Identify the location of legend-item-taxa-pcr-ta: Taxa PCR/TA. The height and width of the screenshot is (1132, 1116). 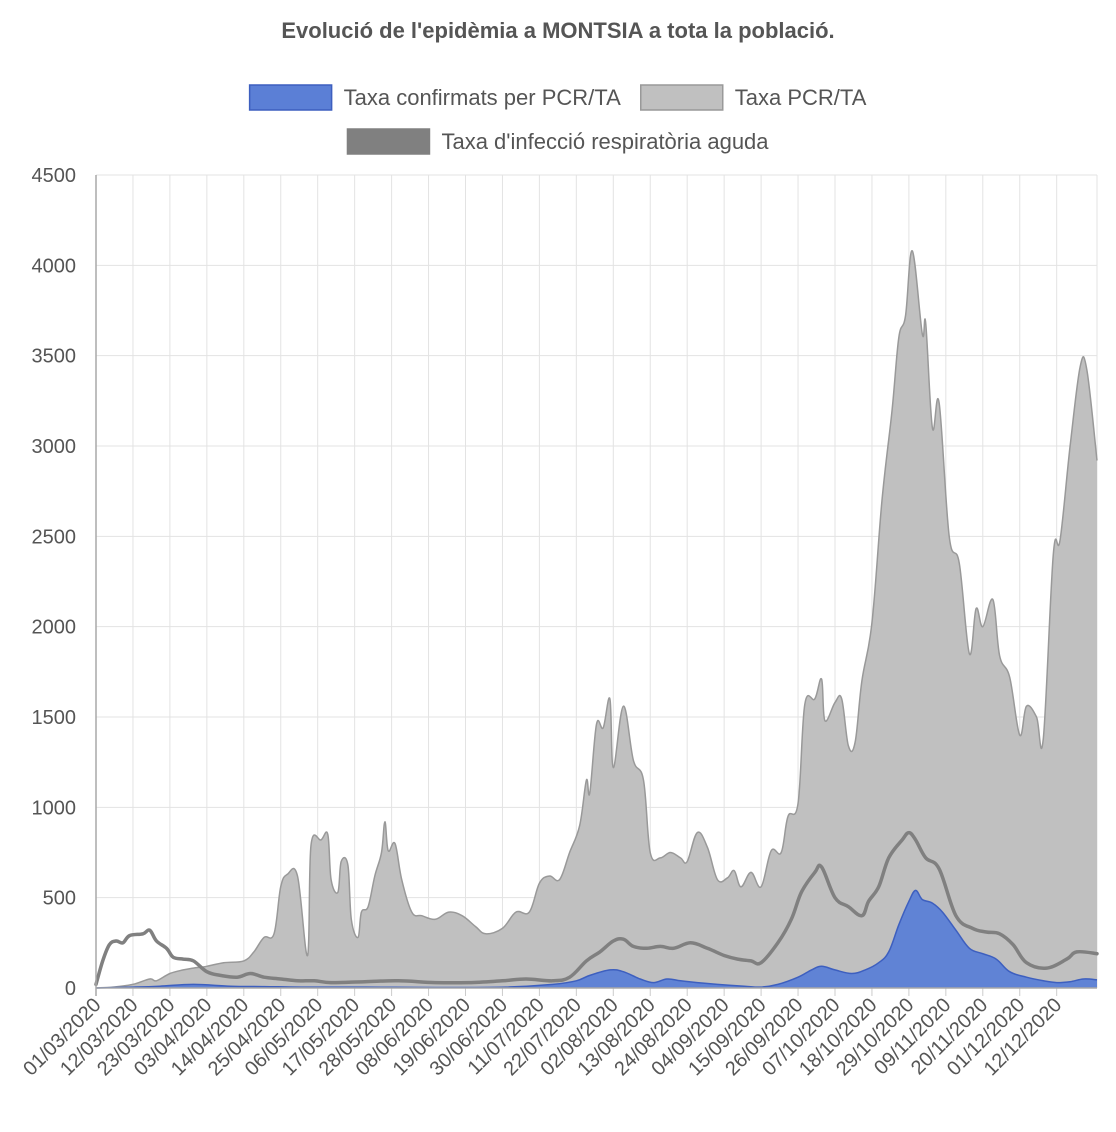
(753, 97).